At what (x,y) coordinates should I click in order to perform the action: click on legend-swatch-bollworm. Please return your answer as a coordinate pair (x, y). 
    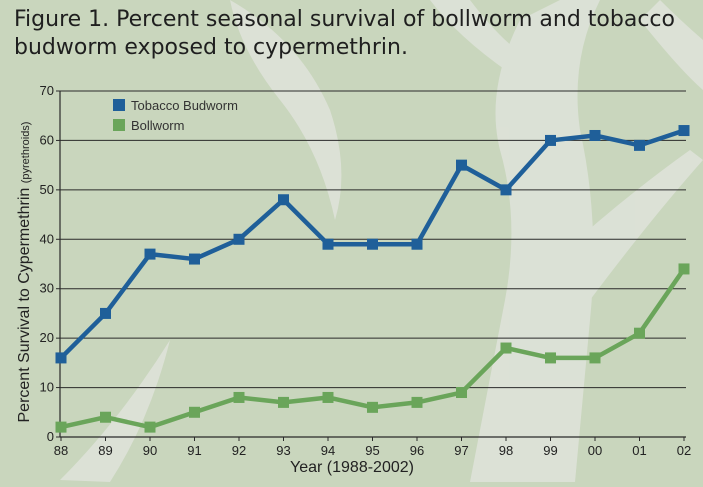
    Looking at the image, I should click on (119, 125).